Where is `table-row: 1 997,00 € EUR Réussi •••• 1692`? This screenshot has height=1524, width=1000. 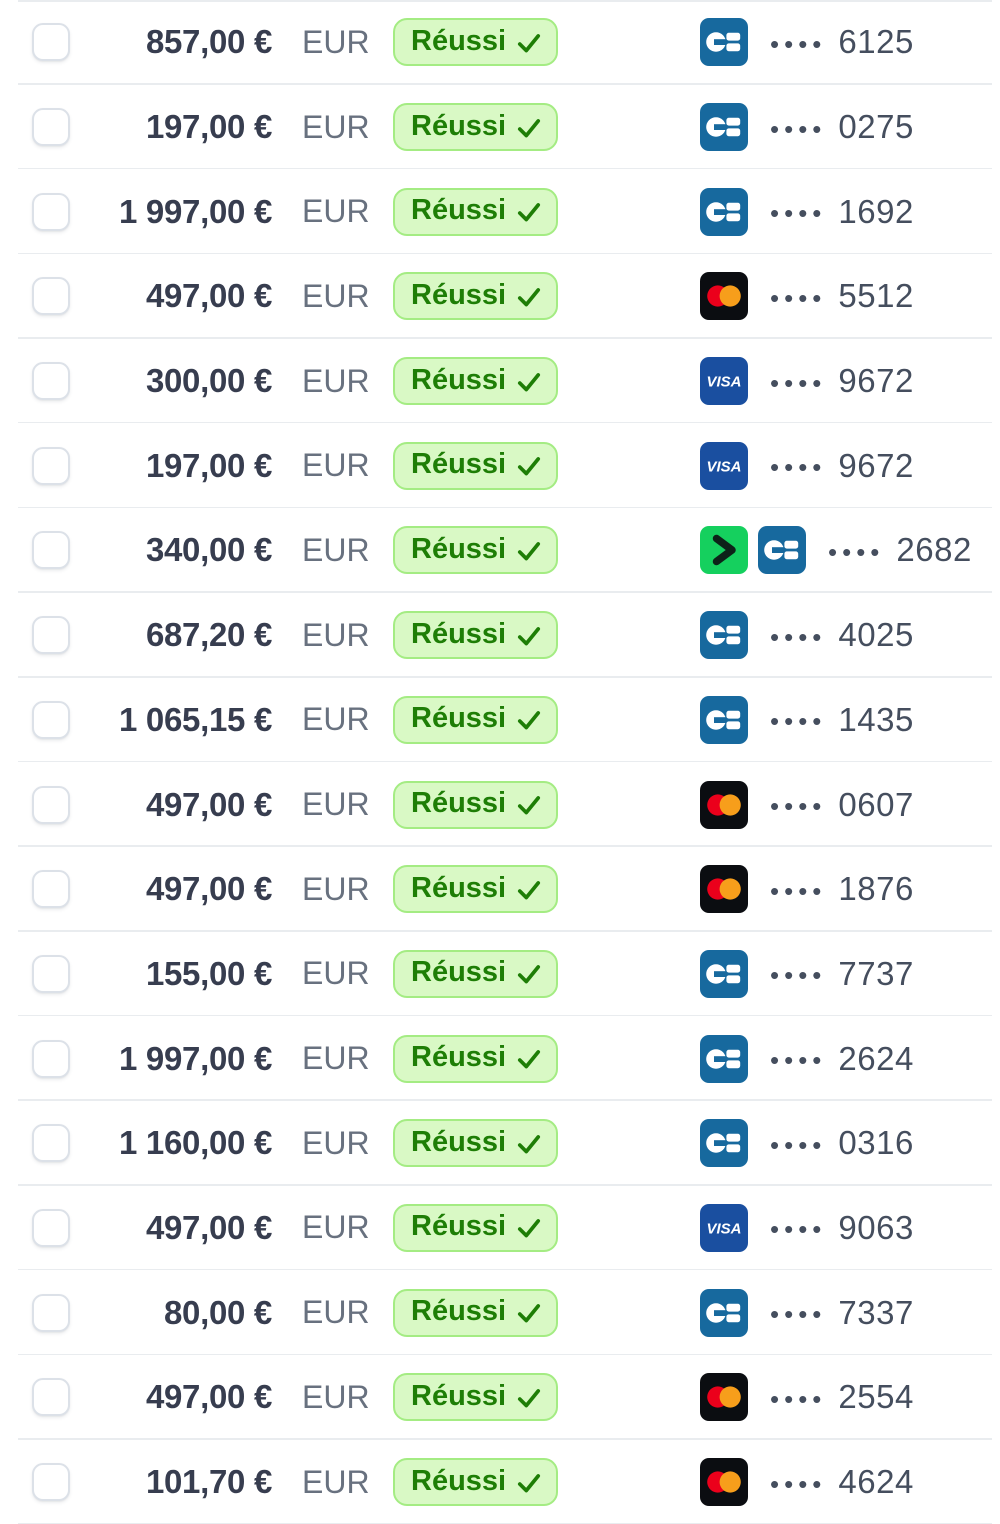 table-row: 1 997,00 € EUR Réussi •••• 1692 is located at coordinates (500, 211).